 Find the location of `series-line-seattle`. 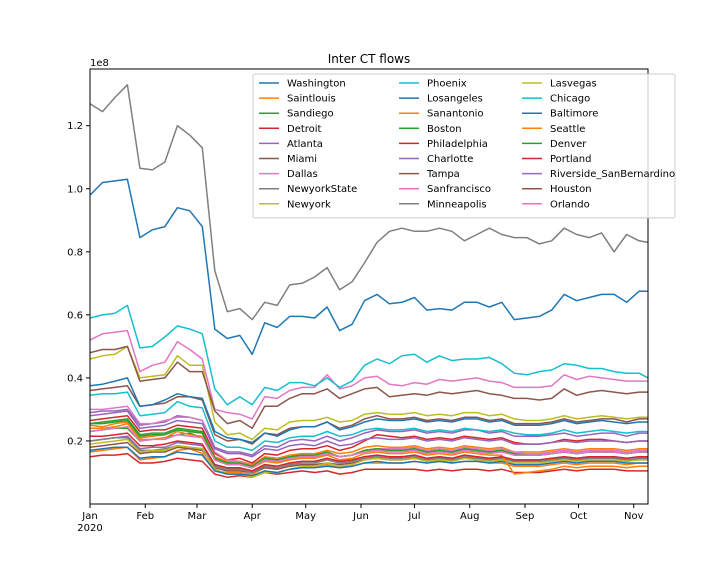

series-line-seattle is located at coordinates (369, 448).